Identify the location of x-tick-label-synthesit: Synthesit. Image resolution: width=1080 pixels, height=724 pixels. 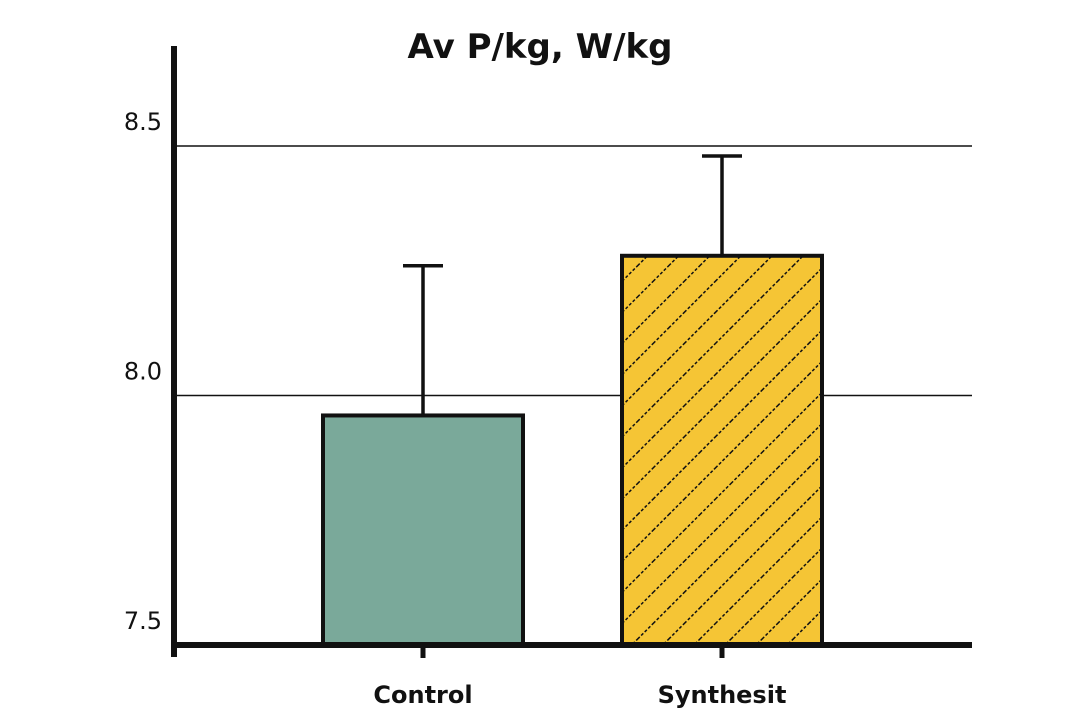
(722, 695).